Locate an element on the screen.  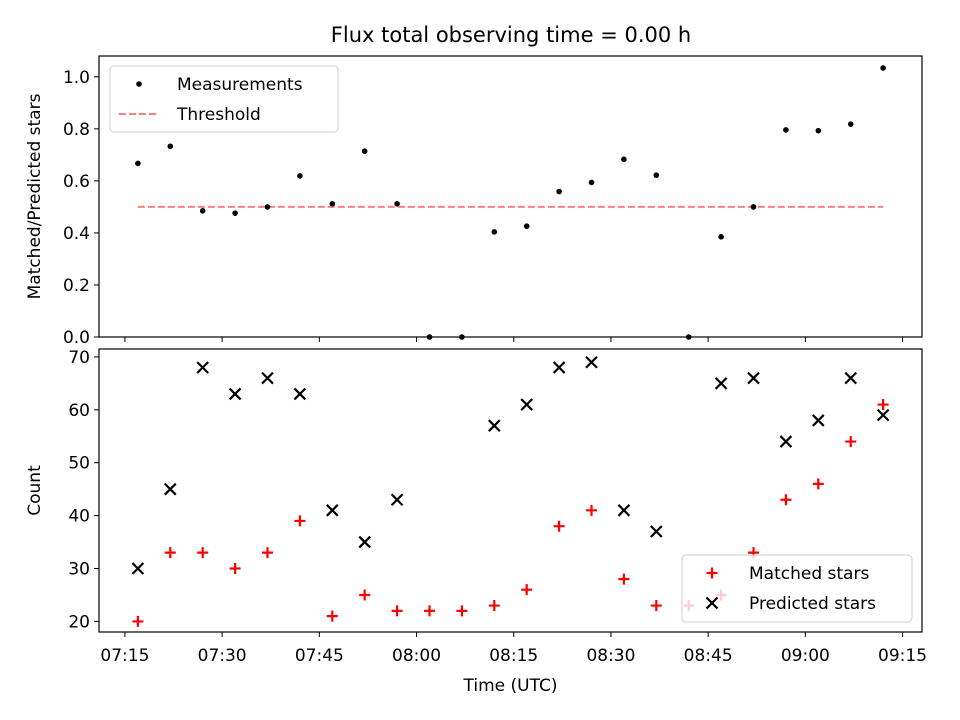
top-y-tick-label: 0.8 is located at coordinates (76, 130).